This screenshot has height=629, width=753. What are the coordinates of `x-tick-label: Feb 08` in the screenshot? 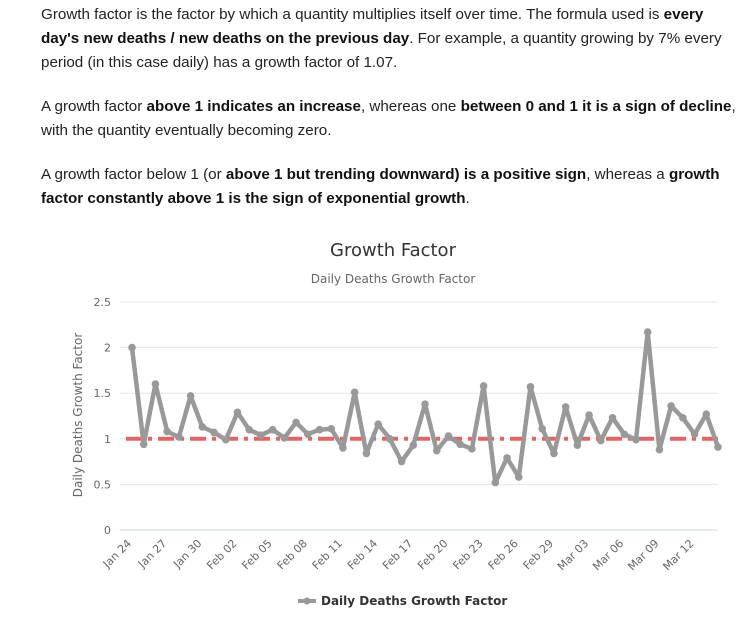 It's located at (292, 554).